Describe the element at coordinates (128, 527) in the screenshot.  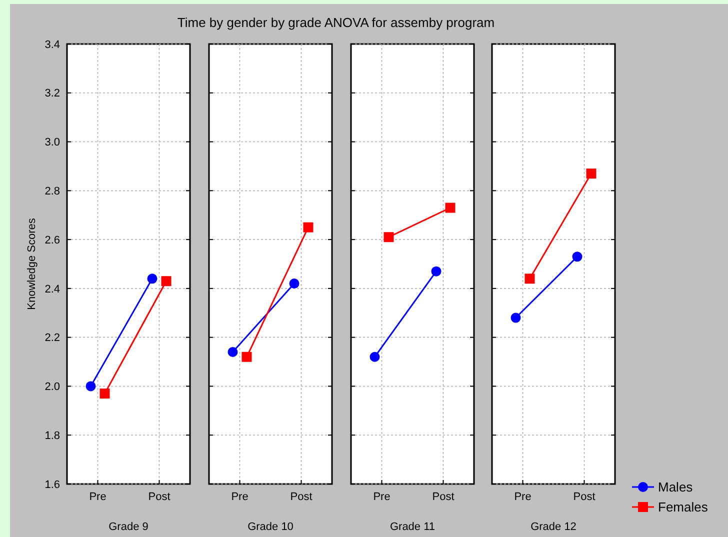
I see `x-axis-title: Grade 9` at that location.